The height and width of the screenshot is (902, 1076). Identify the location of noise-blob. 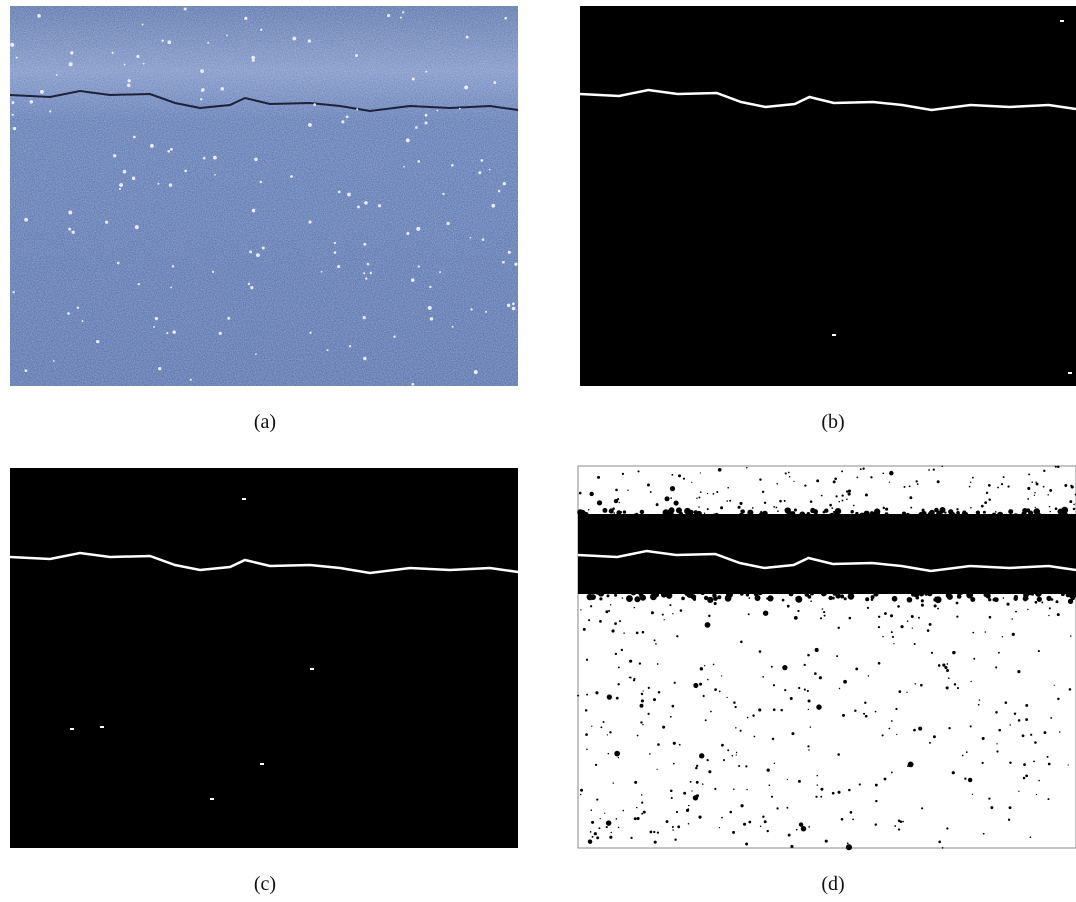
(72, 729).